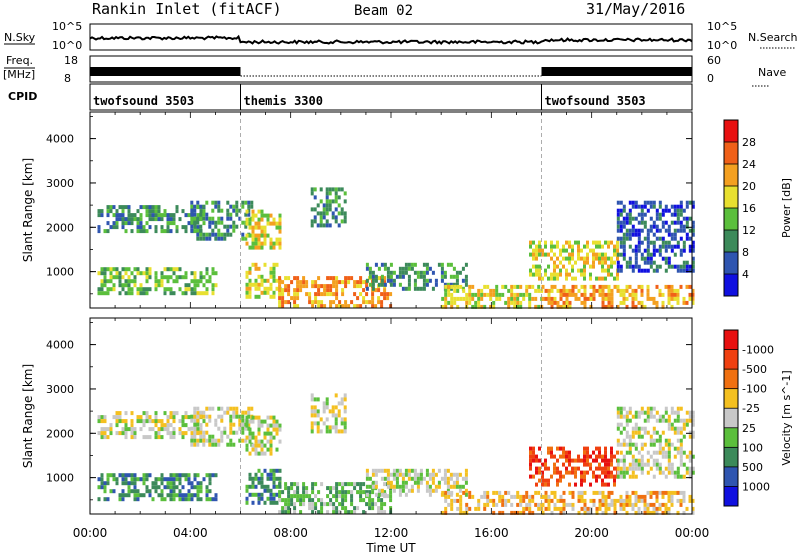 This screenshot has width=800, height=554. I want to click on velocity-colorbar-tick-3: 25, so click(749, 428).